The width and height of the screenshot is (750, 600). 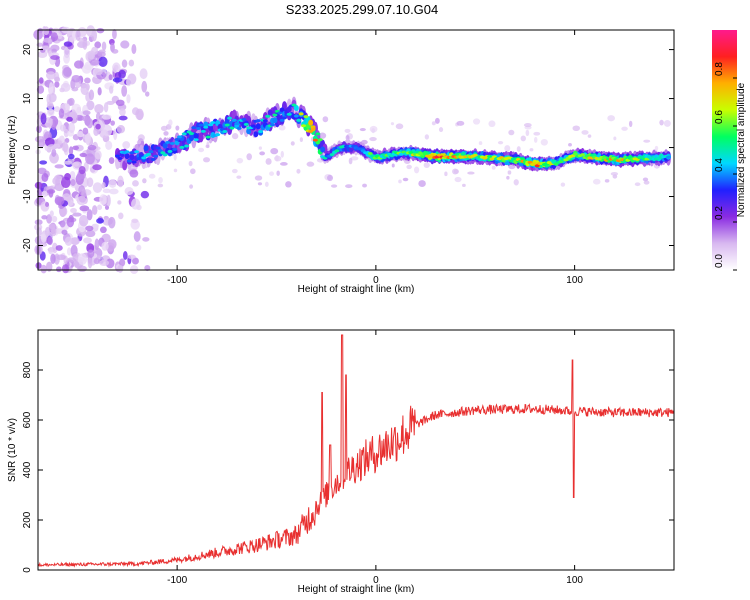 What do you see at coordinates (574, 280) in the screenshot?
I see `spectrogram-x-tick-label: 100` at bounding box center [574, 280].